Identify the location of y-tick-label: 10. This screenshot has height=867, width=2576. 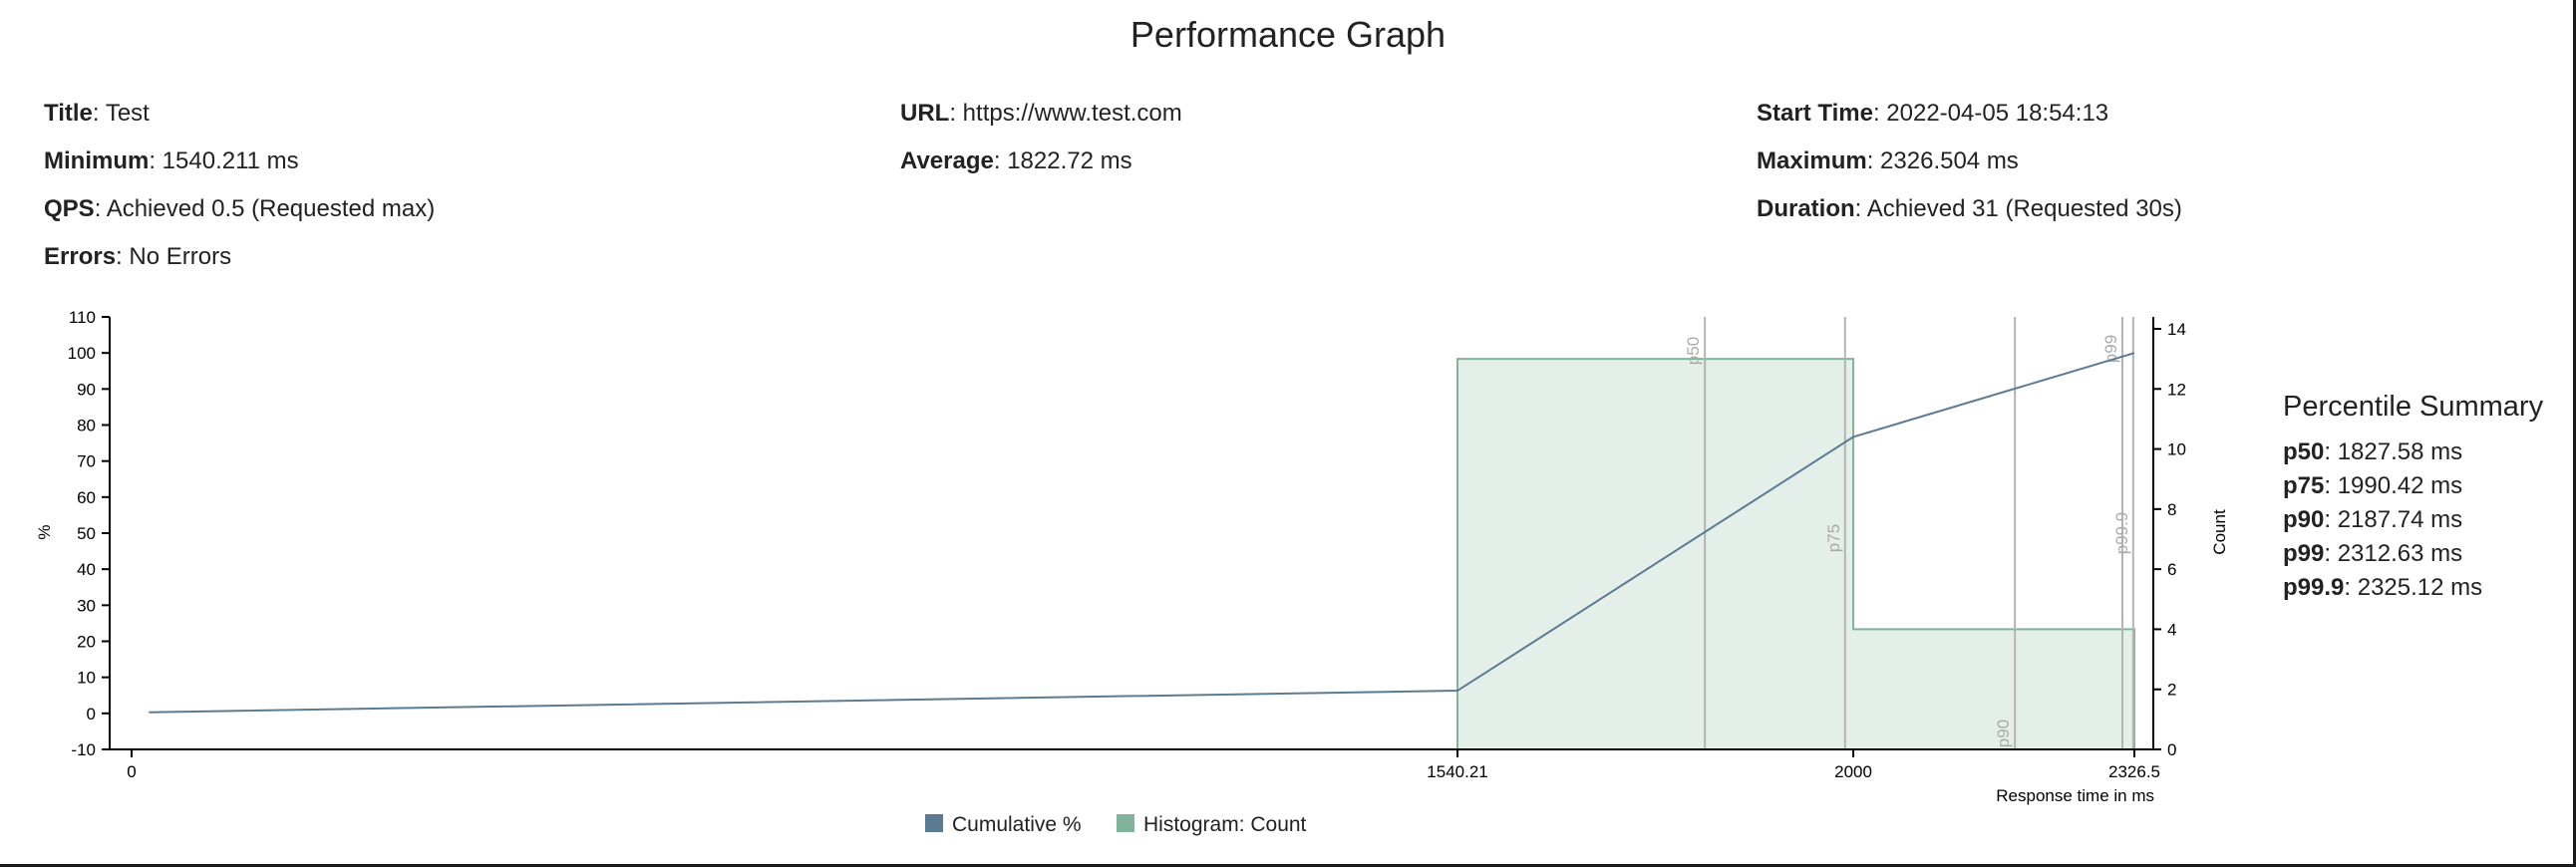
(86, 678).